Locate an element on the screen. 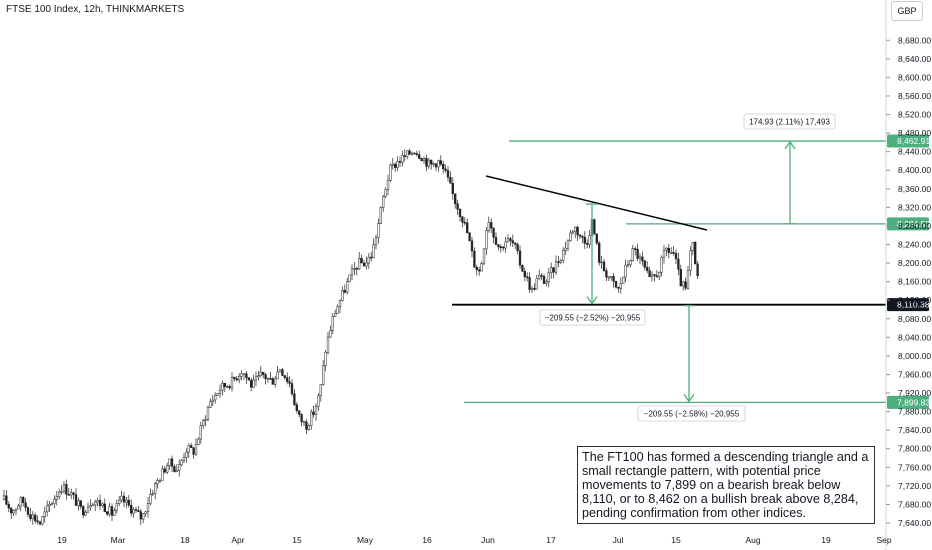  y-tick-label: 8,080.00 is located at coordinates (914, 319).